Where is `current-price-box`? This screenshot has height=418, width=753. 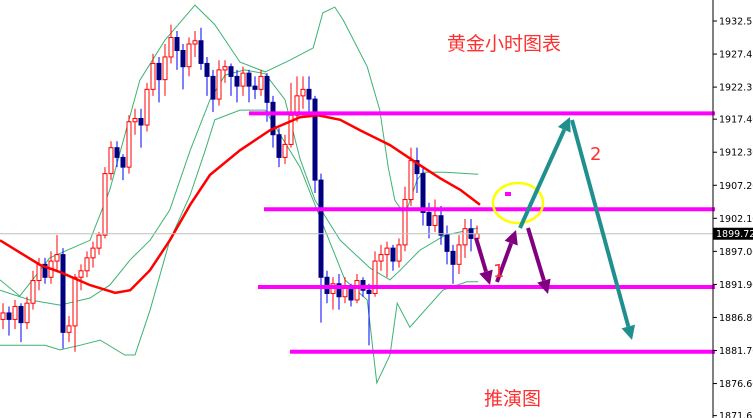 current-price-box is located at coordinates (733, 233).